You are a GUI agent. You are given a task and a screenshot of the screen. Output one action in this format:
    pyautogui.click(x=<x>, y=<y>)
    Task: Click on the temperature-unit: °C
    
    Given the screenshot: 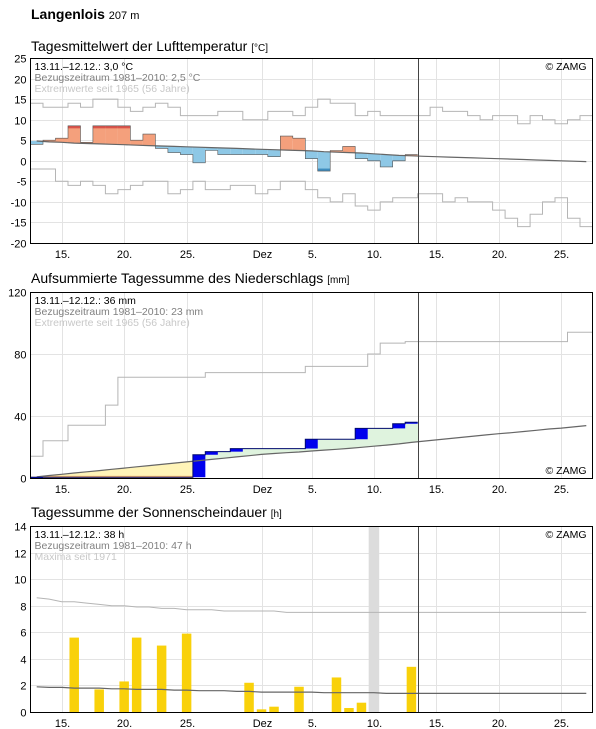 What is the action you would take?
    pyautogui.click(x=260, y=48)
    